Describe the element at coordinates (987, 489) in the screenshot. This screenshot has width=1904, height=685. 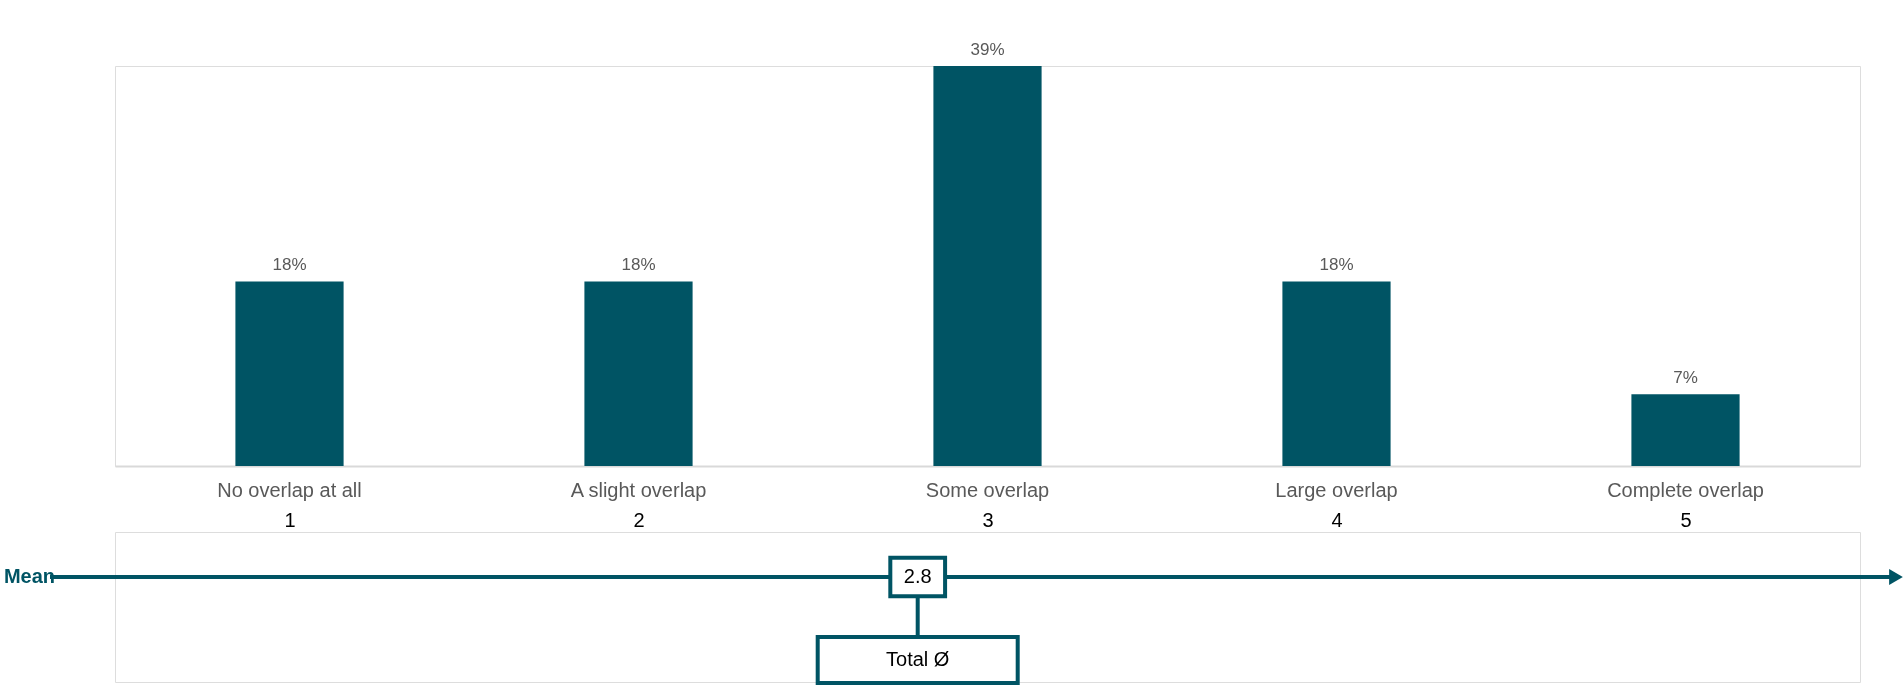
I see `x-tick-label: Some overlap` at that location.